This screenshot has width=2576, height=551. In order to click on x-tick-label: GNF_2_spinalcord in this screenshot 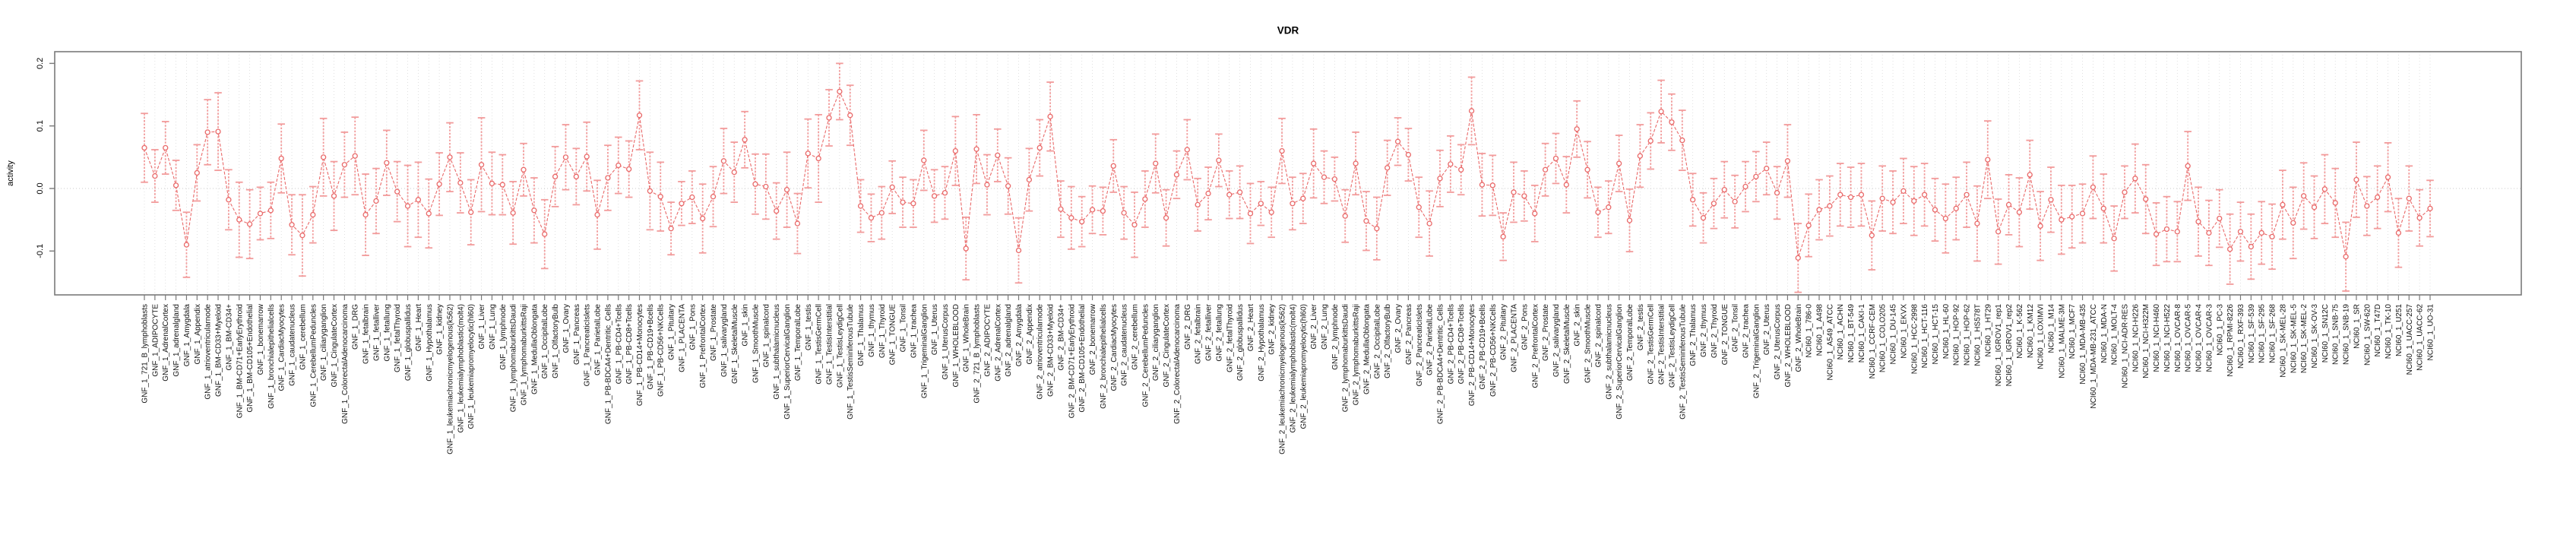, I will do `click(1598, 335)`.